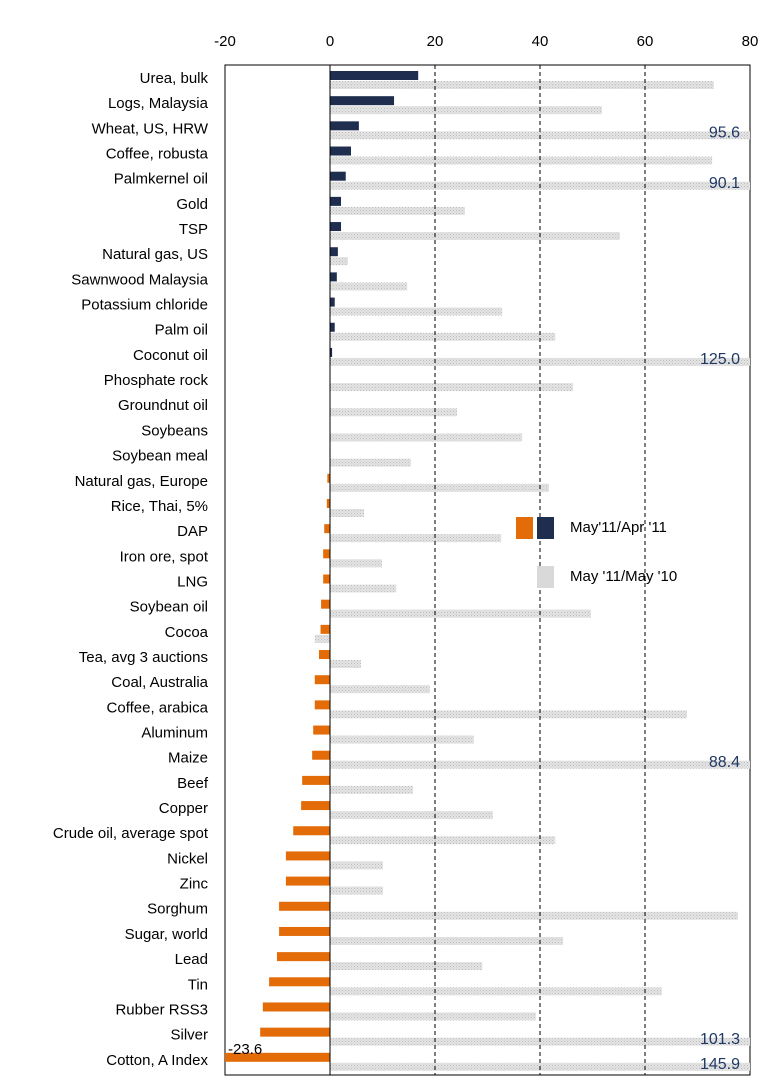 The width and height of the screenshot is (770, 1087). Describe the element at coordinates (187, 858) in the screenshot. I see `category-label: Nickel` at that location.